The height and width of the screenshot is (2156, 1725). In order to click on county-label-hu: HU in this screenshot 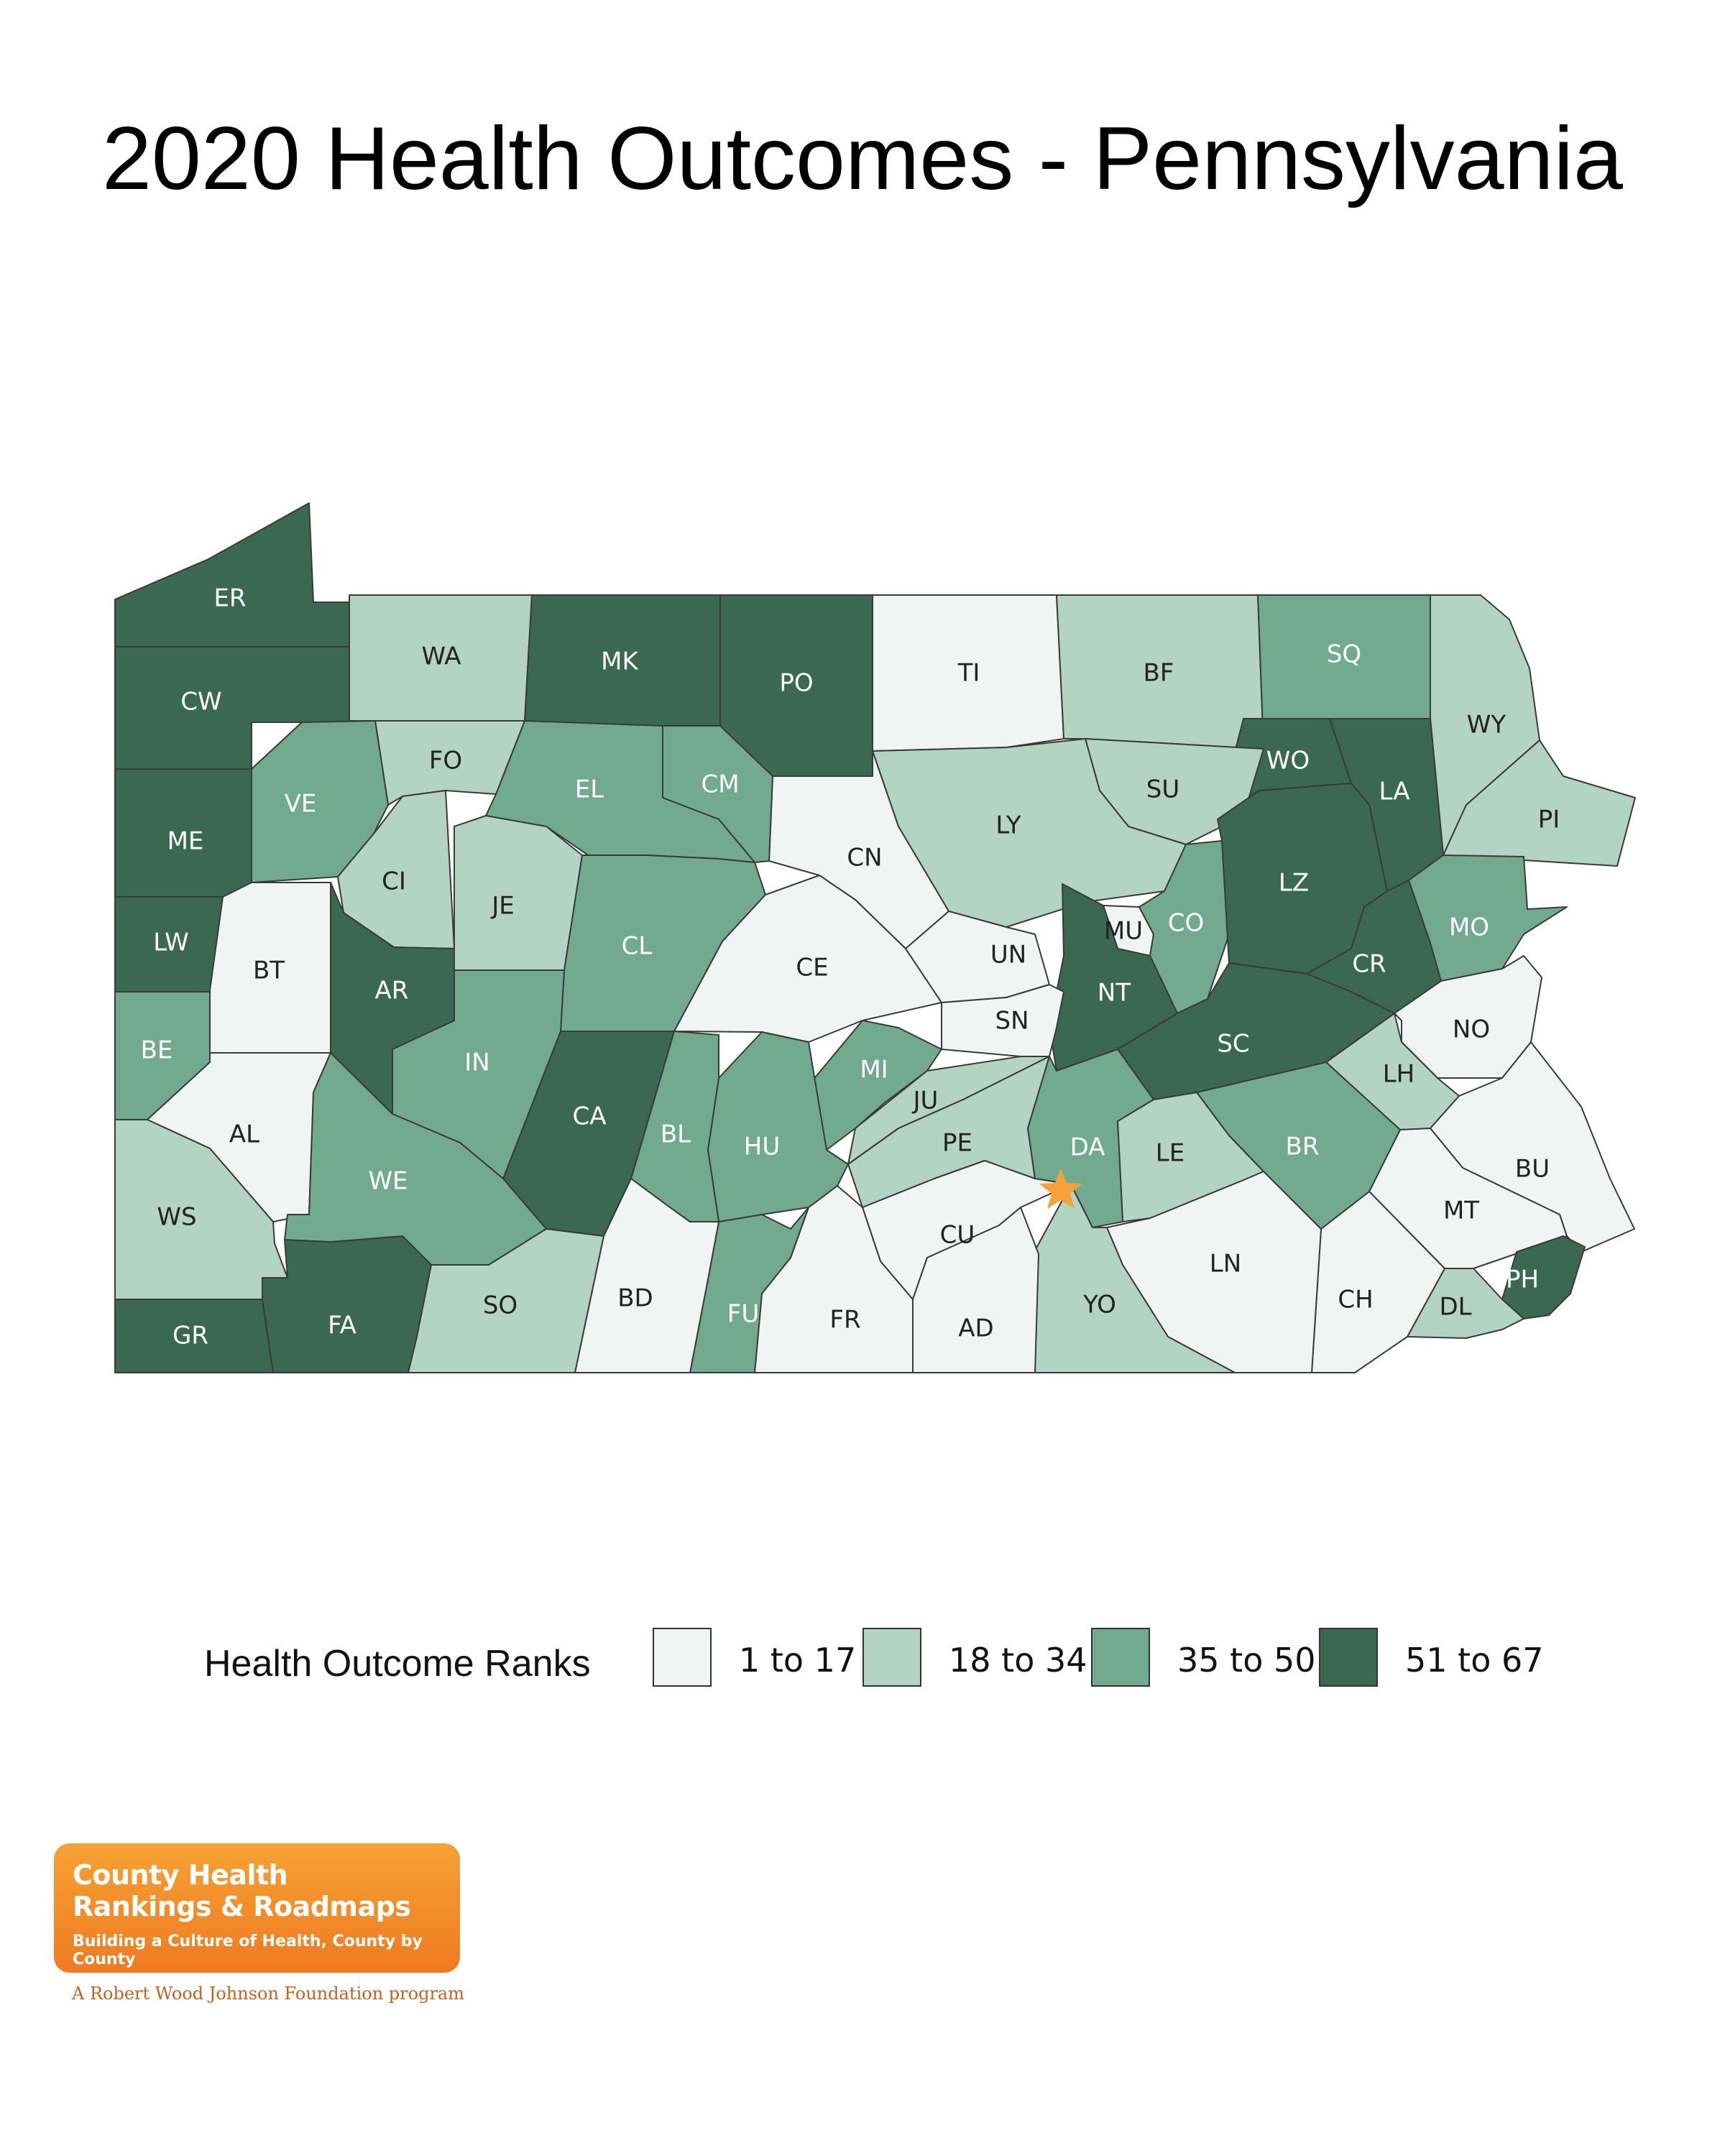, I will do `click(762, 1147)`.